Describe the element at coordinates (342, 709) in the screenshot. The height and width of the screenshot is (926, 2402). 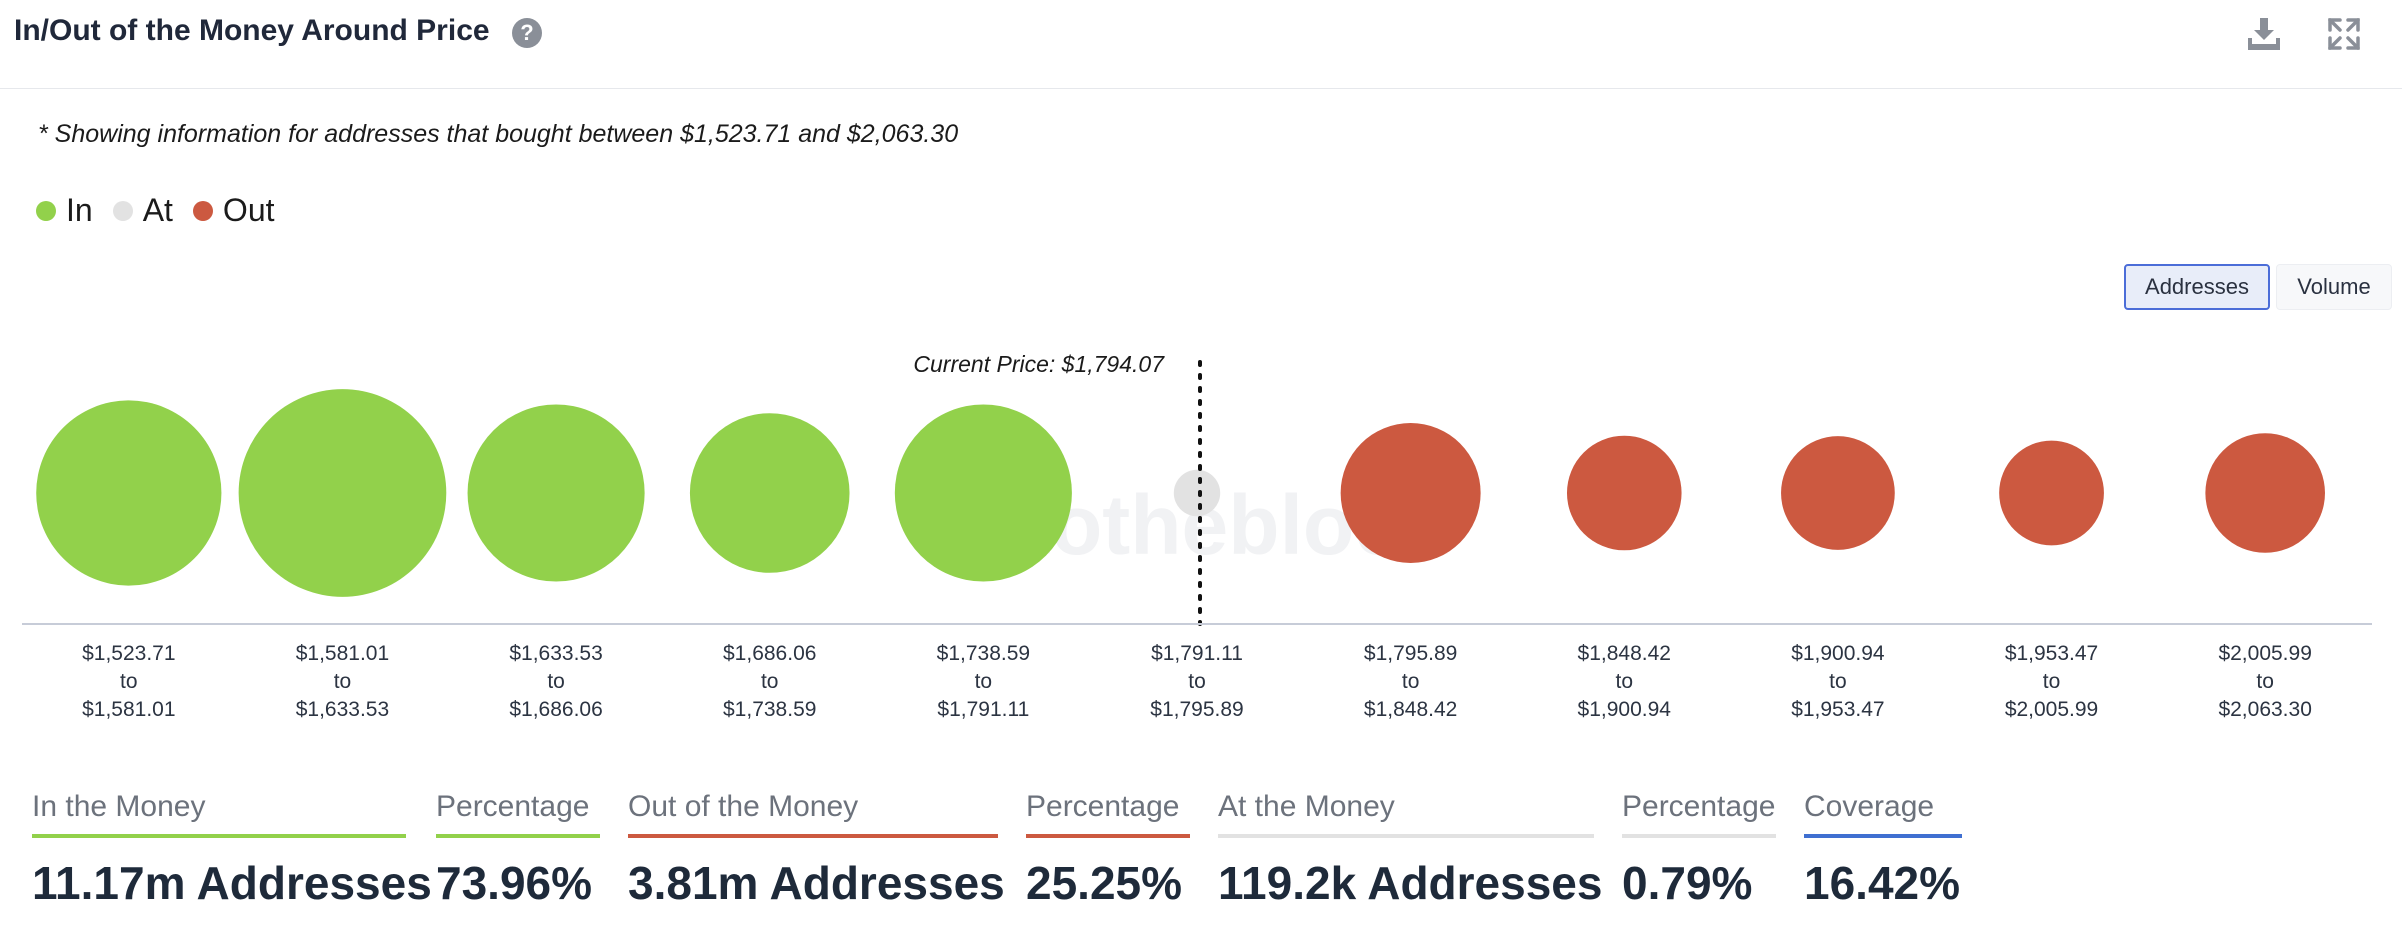
I see `range-high-label: $1,633.53` at that location.